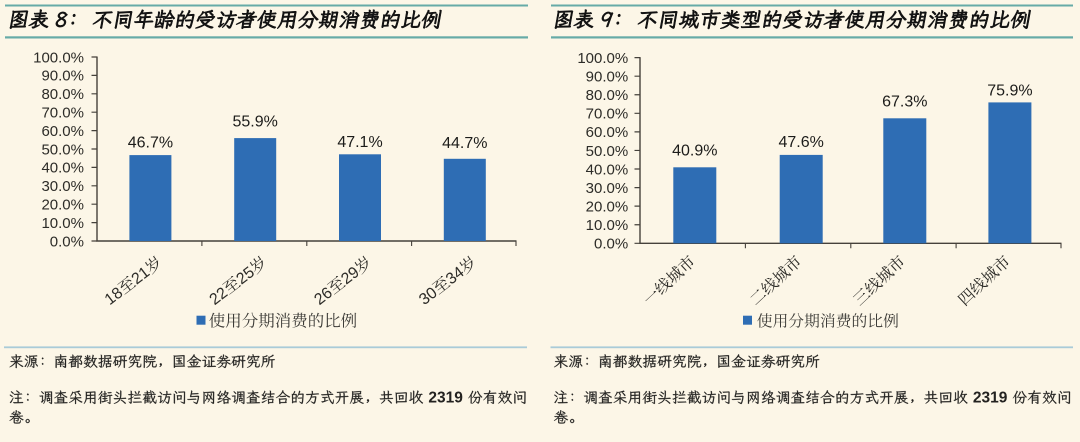 The width and height of the screenshot is (1080, 442). What do you see at coordinates (694, 150) in the screenshot?
I see `svg-text: 40.9%` at bounding box center [694, 150].